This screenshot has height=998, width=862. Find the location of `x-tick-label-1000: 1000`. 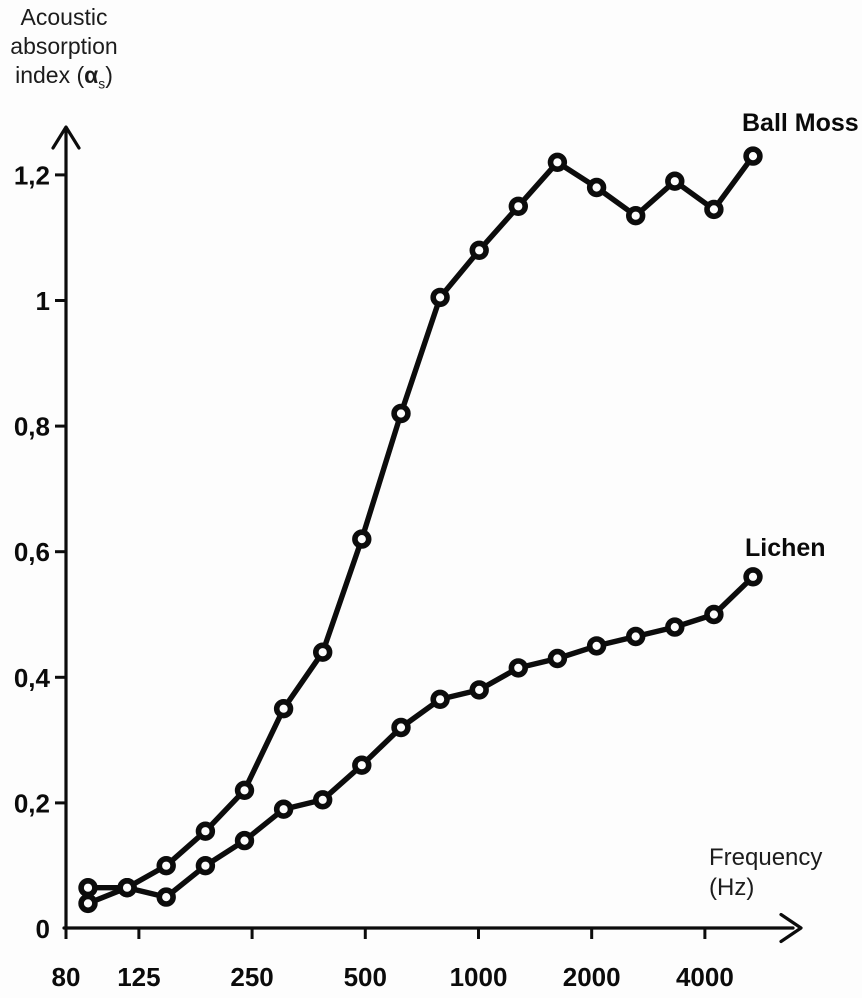

x-tick-label-1000: 1000 is located at coordinates (479, 977).